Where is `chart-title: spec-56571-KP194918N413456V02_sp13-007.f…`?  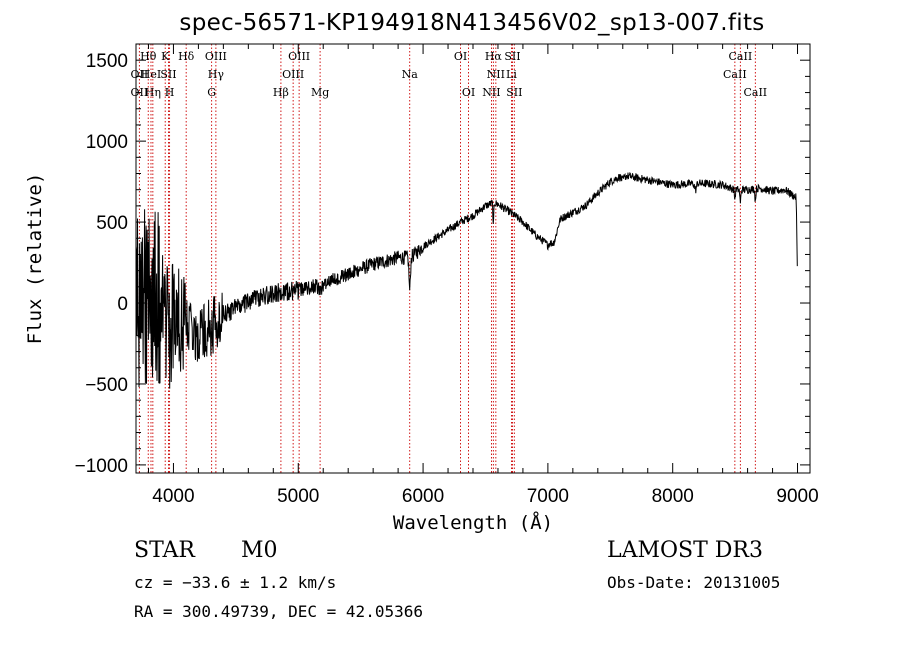
chart-title: spec-56571-KP194918N413456V02_sp13-007.f… is located at coordinates (472, 23).